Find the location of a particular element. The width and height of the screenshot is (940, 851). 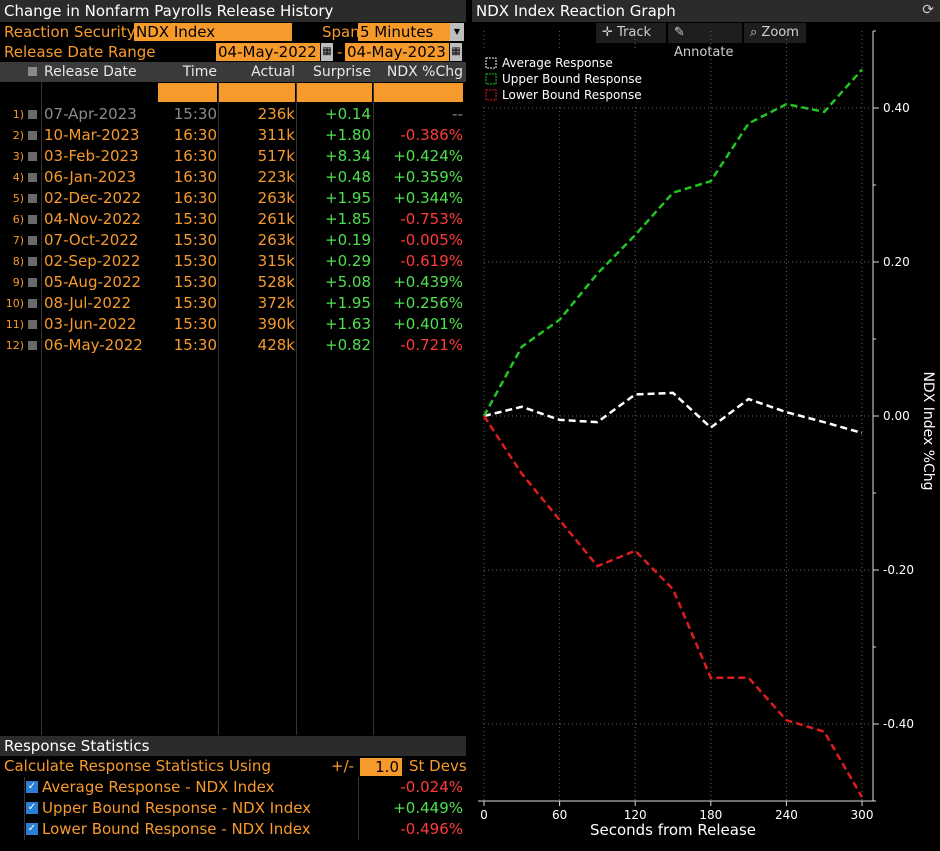

input-cell-surprise is located at coordinates (334, 92).